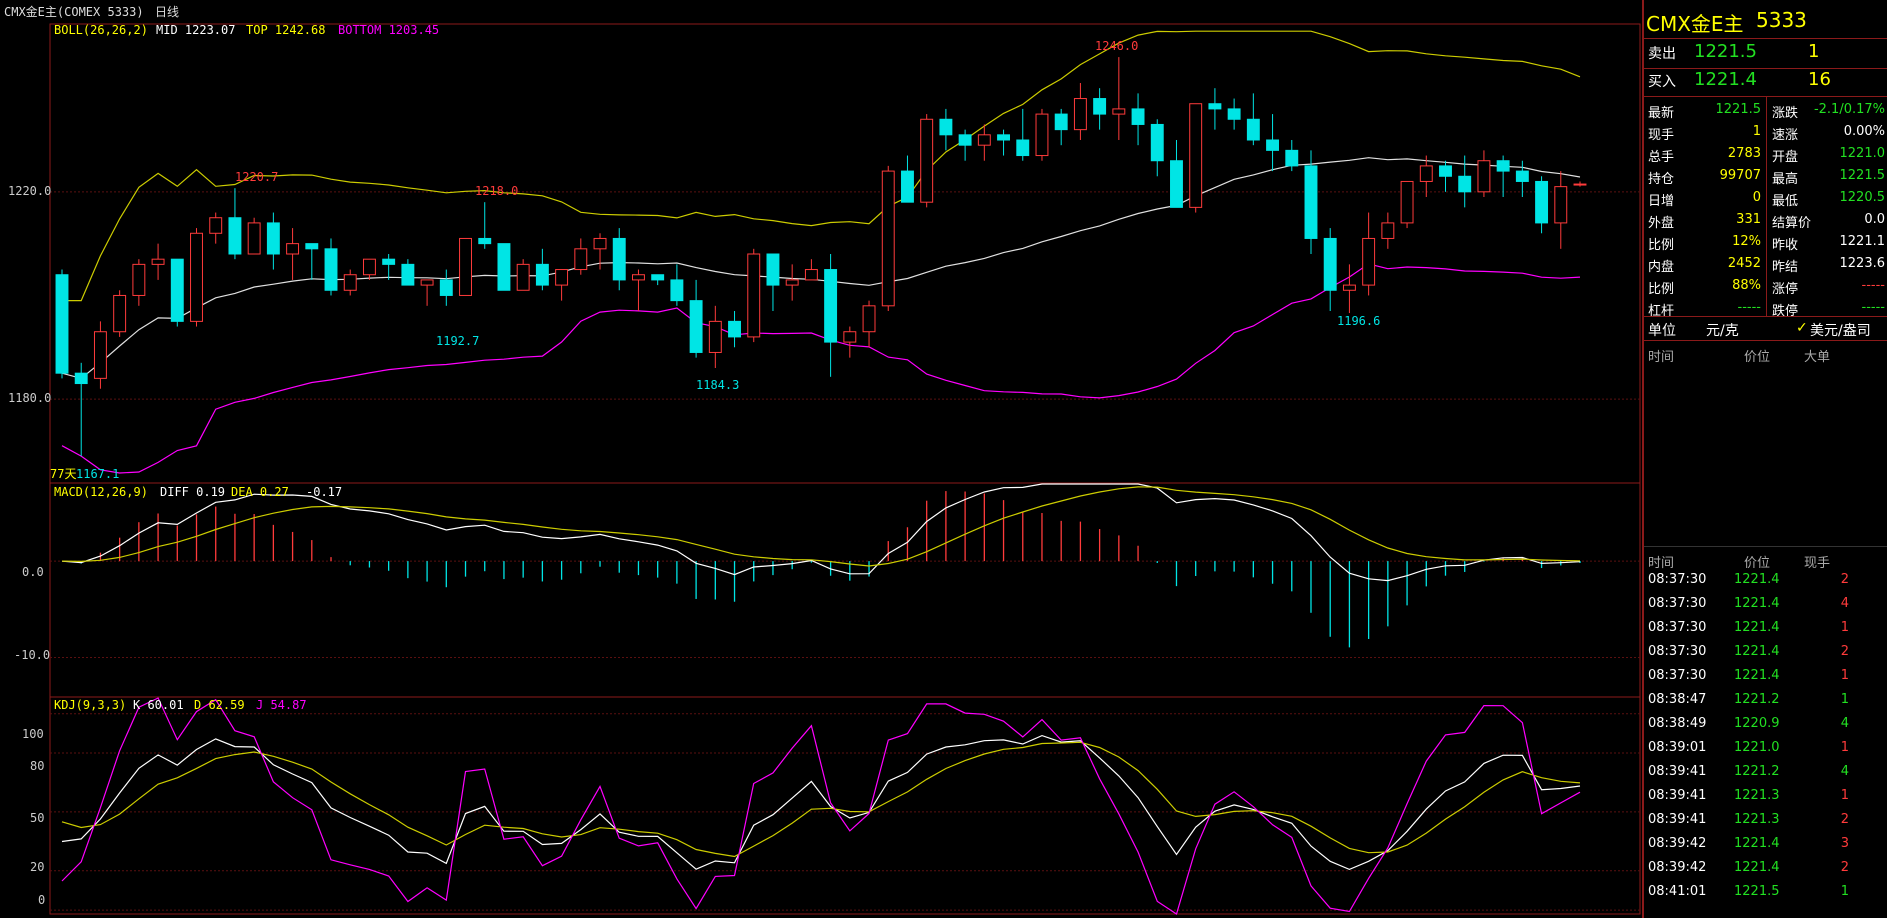 This screenshot has height=918, width=1887. I want to click on stat-value: 0.0, so click(1874, 219).